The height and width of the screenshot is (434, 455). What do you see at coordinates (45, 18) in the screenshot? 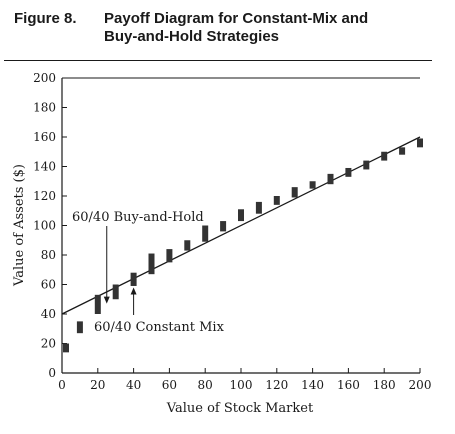
I see `figure-number: Figure 8.` at bounding box center [45, 18].